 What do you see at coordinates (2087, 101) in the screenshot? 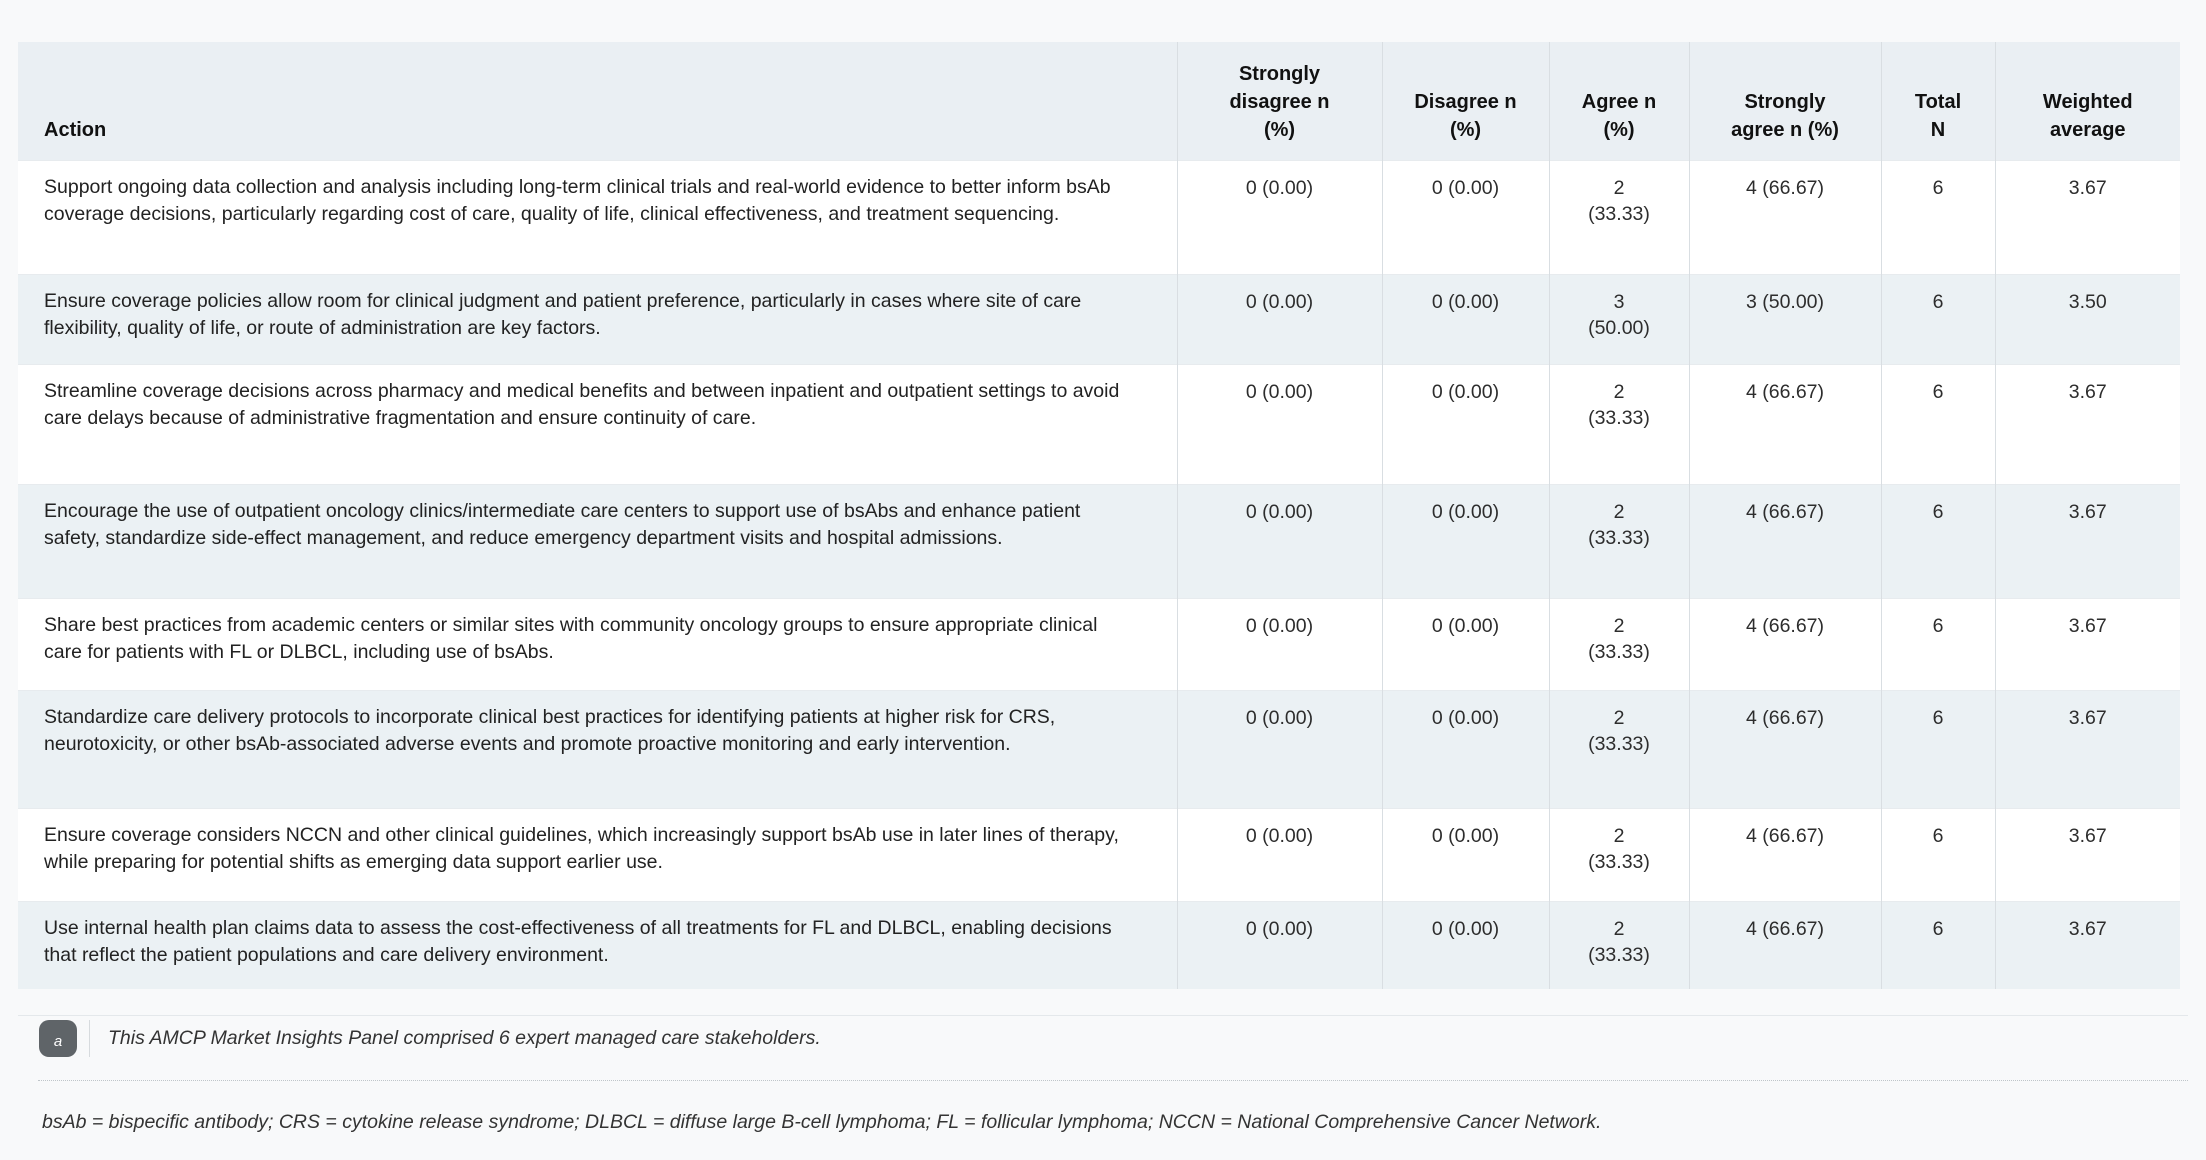
I see `column-header-weighted-average: Weighted average` at bounding box center [2087, 101].